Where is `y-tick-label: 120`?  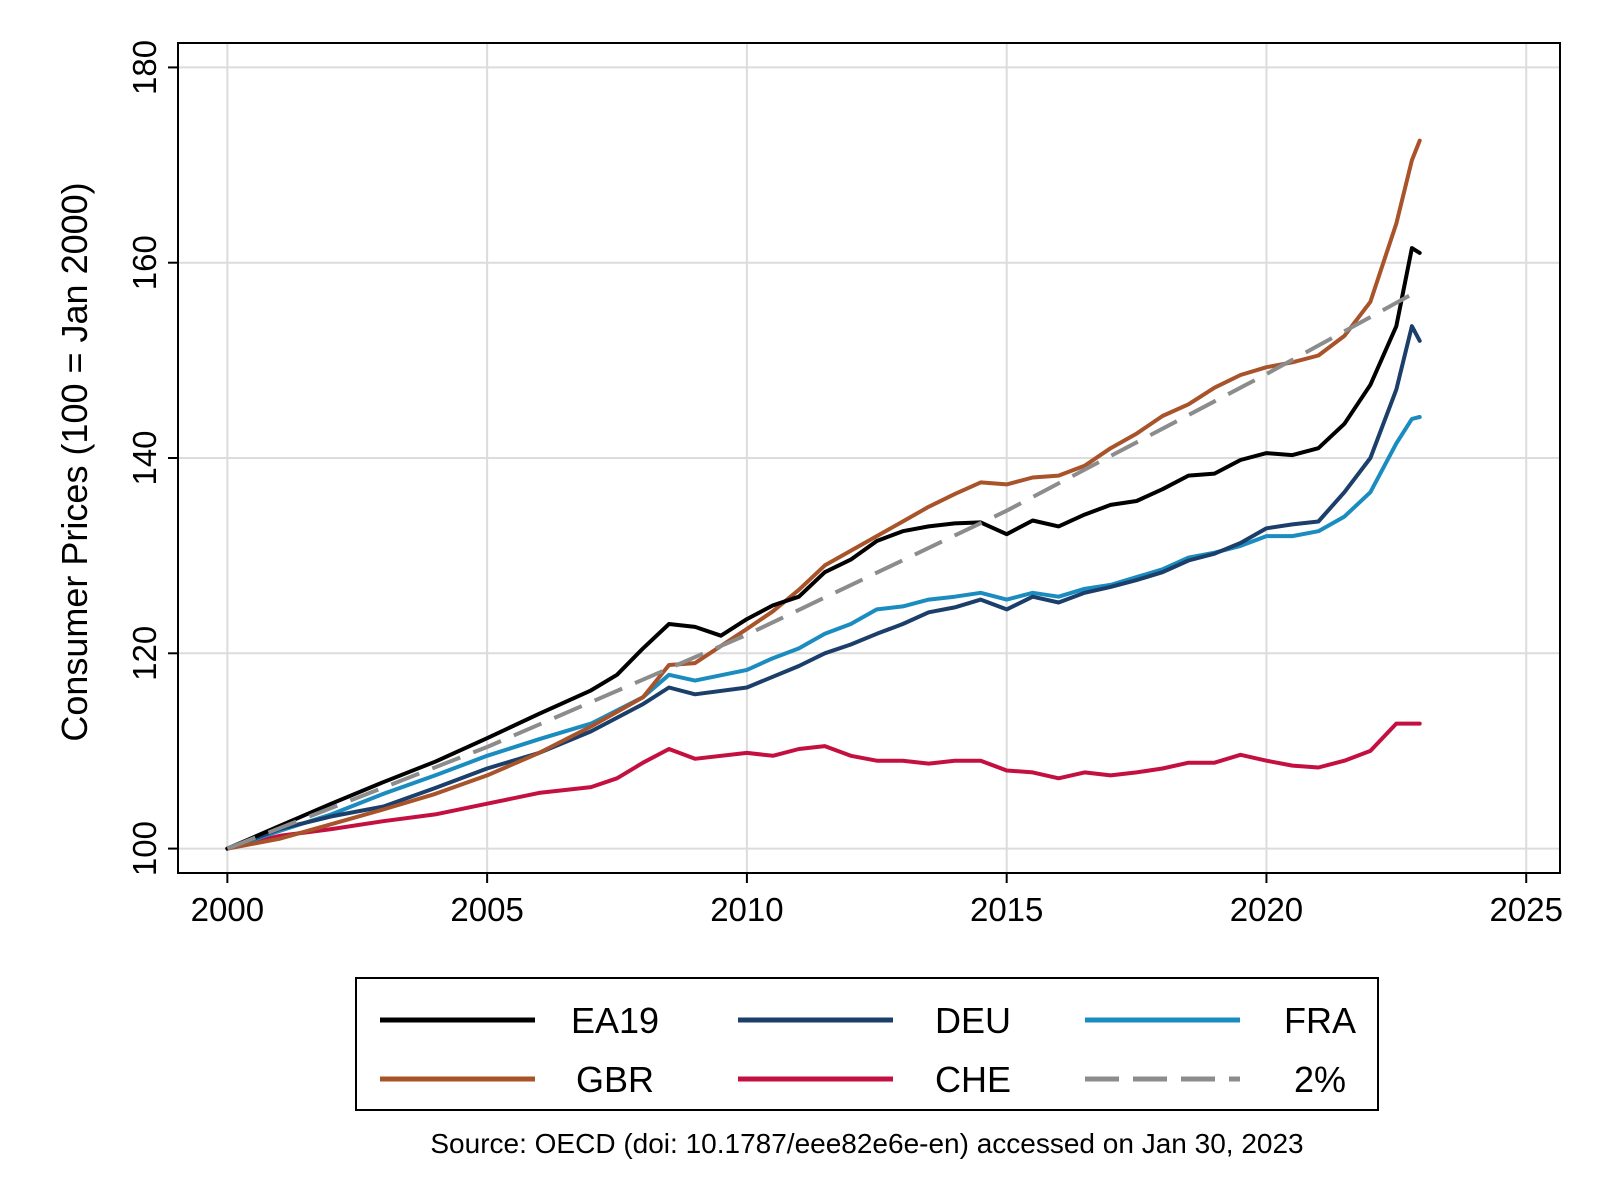
y-tick-label: 120 is located at coordinates (144, 653).